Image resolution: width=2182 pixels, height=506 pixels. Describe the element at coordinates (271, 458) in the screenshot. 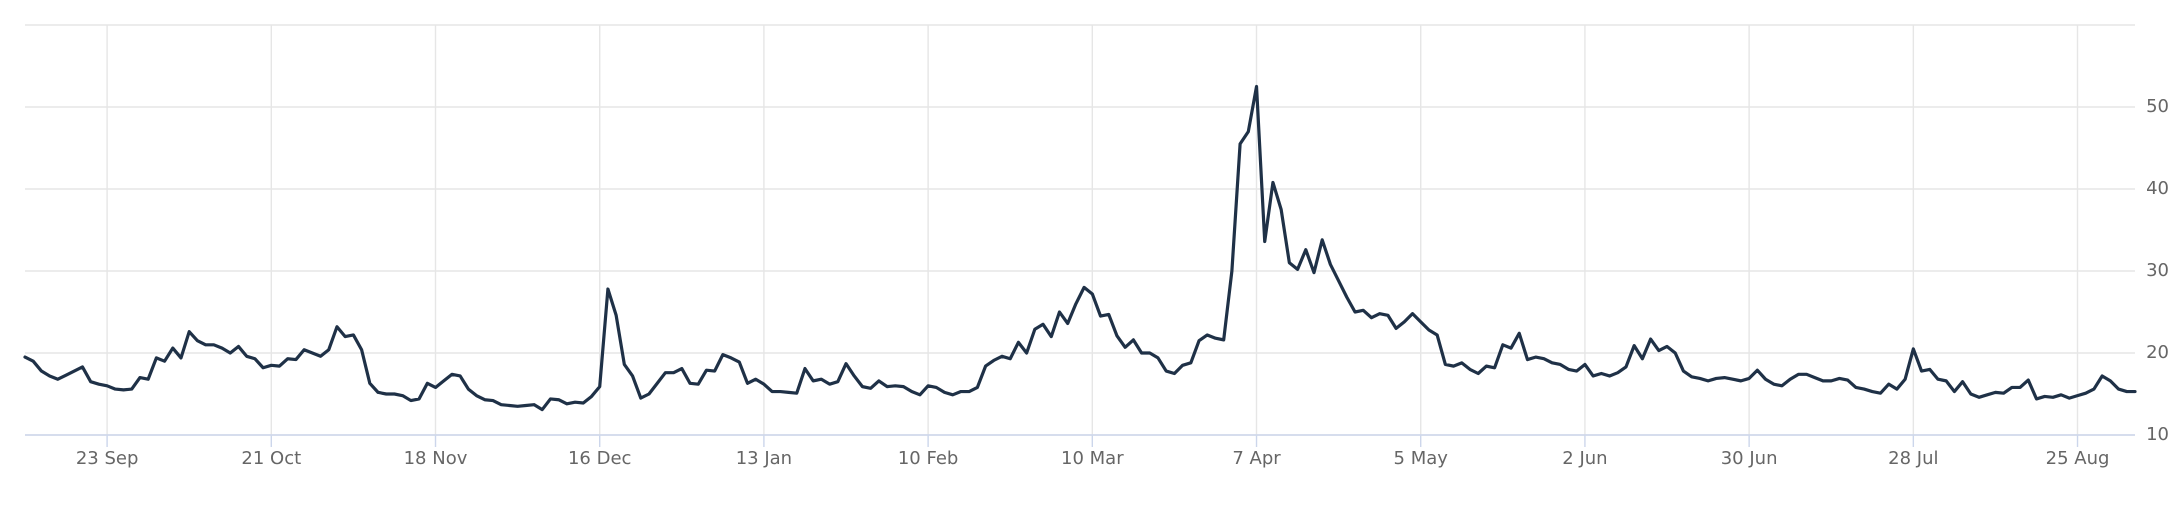

I see `x-tick-label: 21 Oct` at that location.